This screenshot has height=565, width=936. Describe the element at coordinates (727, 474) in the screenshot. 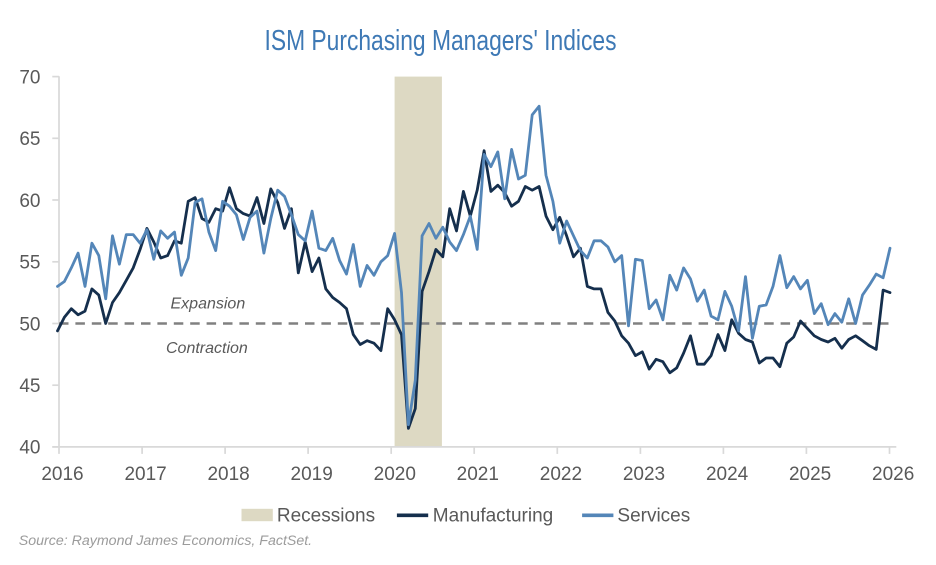

I see `svg-text: 2024` at that location.